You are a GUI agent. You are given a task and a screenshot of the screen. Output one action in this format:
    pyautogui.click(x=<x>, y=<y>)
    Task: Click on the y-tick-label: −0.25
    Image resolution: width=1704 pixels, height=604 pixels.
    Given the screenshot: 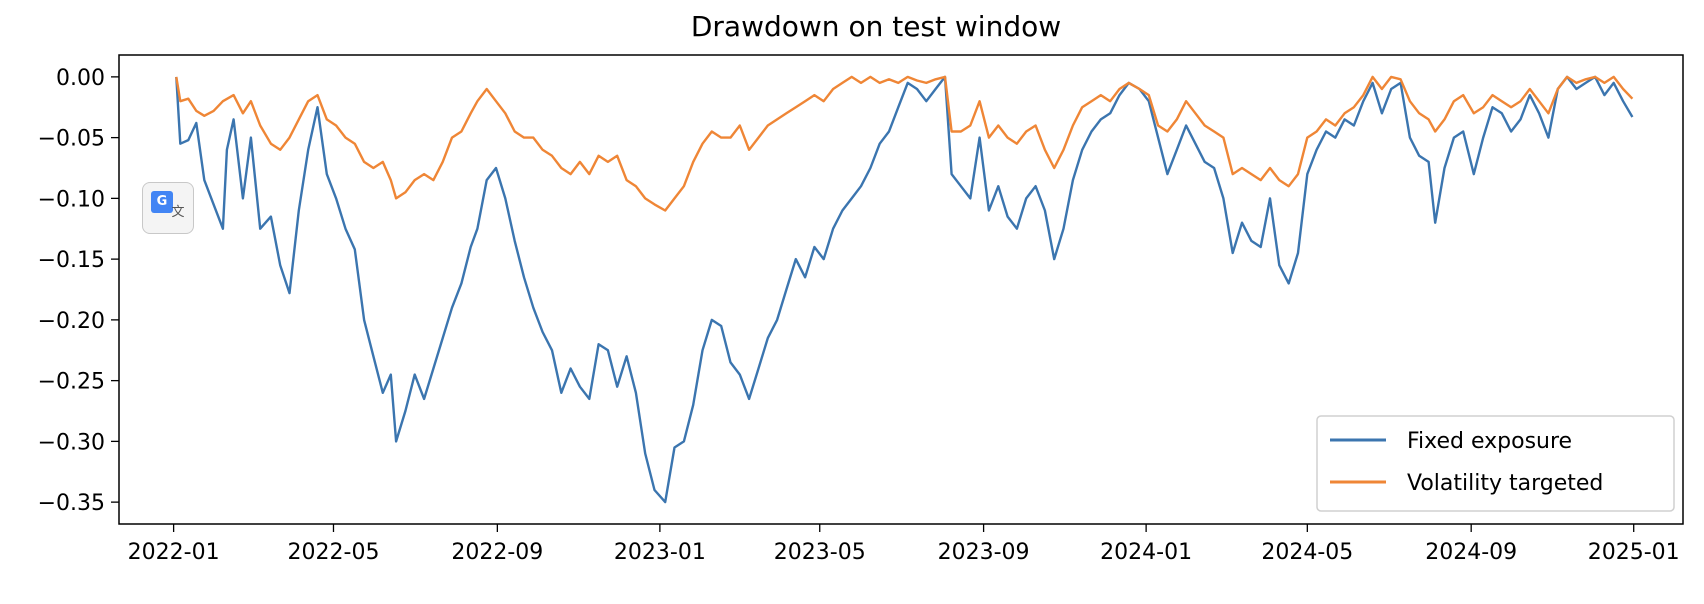 What is the action you would take?
    pyautogui.click(x=71, y=382)
    